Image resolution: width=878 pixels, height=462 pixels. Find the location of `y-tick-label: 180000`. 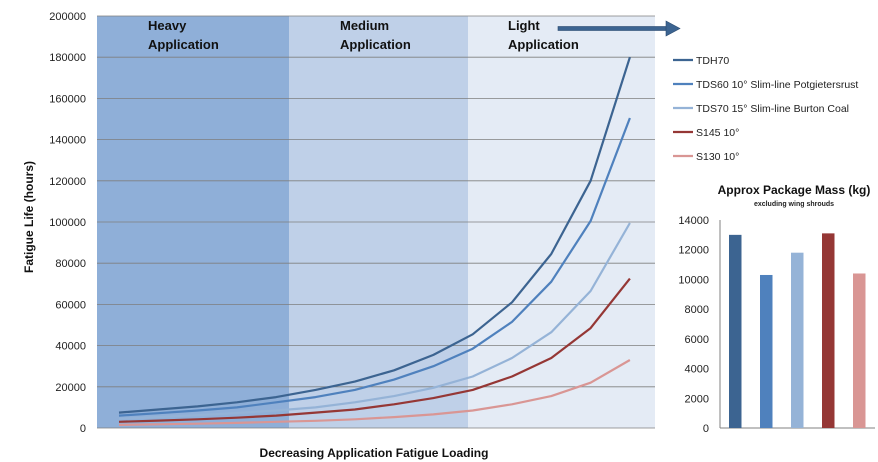

y-tick-label: 180000 is located at coordinates (67, 58).